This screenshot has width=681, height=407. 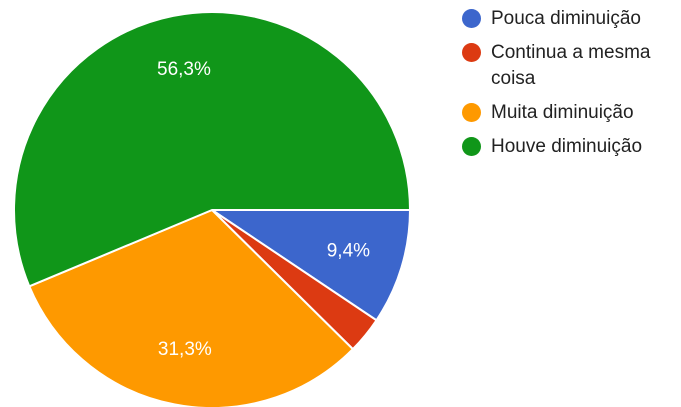 I want to click on legend-label-continua-a-mesma-coisa: Continua a mesma coisa, so click(x=571, y=65).